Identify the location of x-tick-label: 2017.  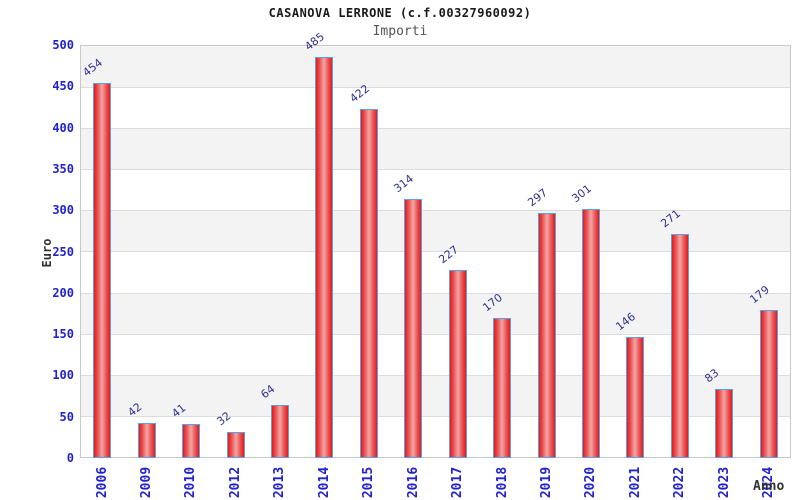
(458, 482).